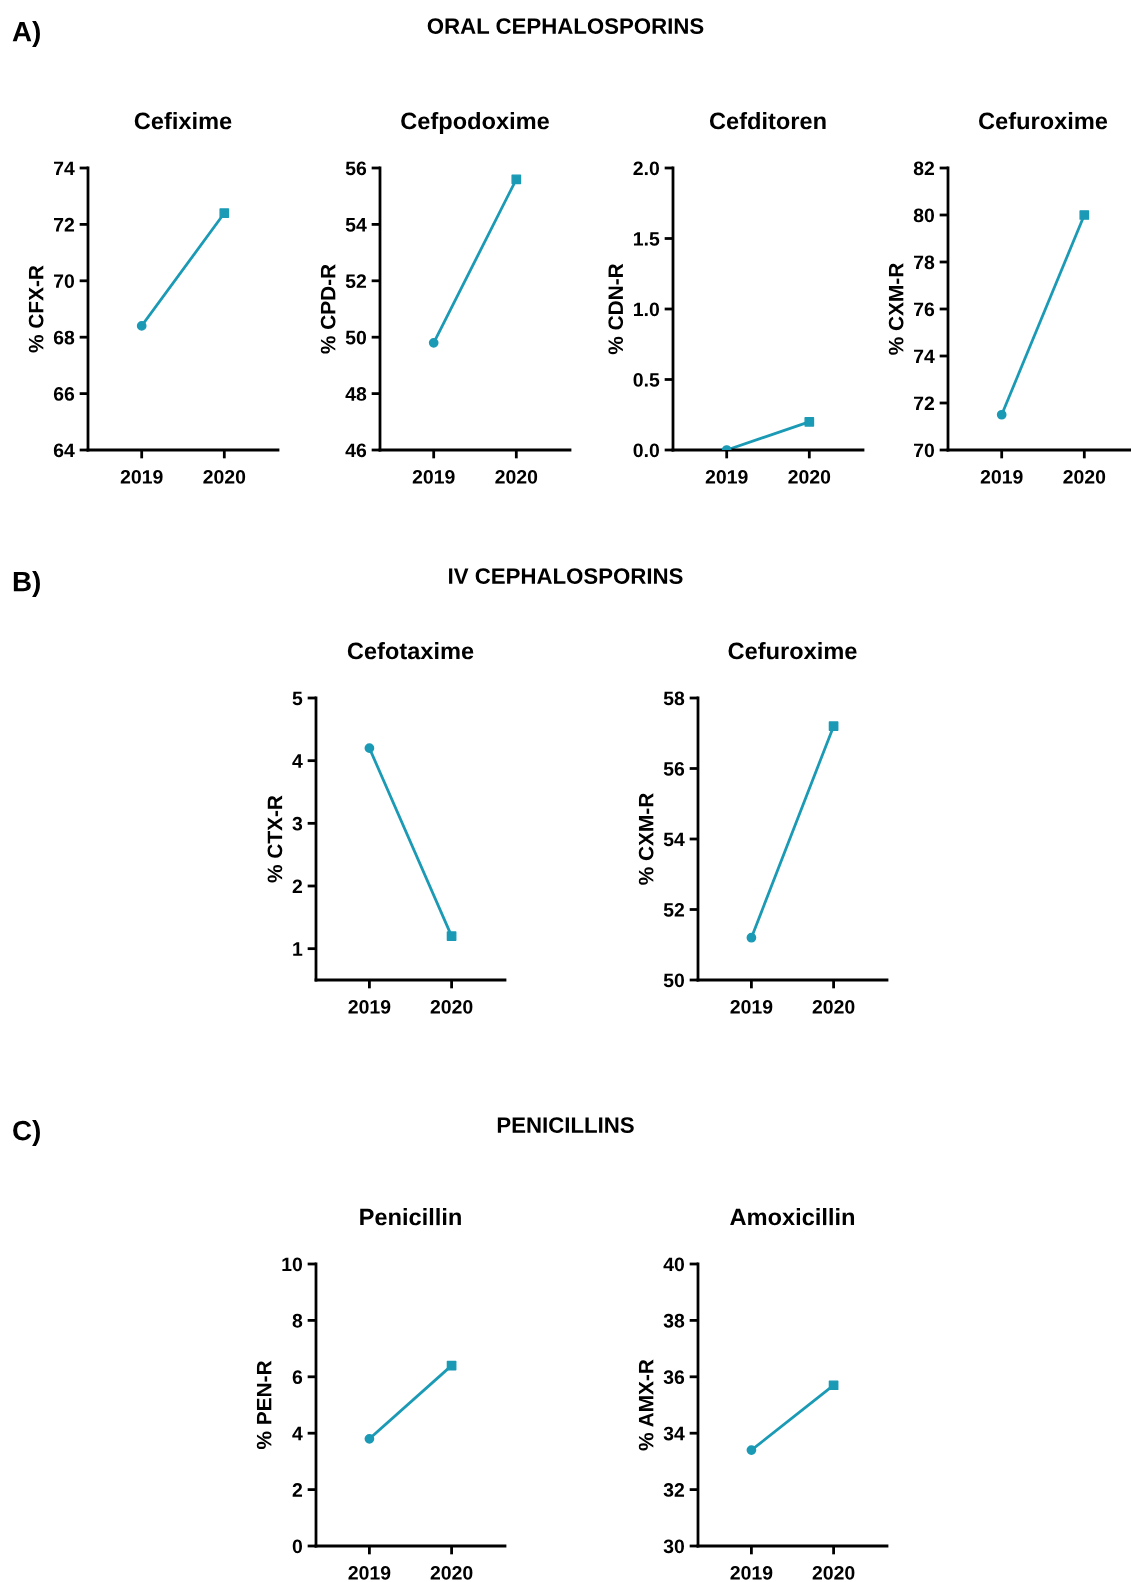 The height and width of the screenshot is (1582, 1131). What do you see at coordinates (36, 309) in the screenshot?
I see `y-axis-title: % CFX-R` at bounding box center [36, 309].